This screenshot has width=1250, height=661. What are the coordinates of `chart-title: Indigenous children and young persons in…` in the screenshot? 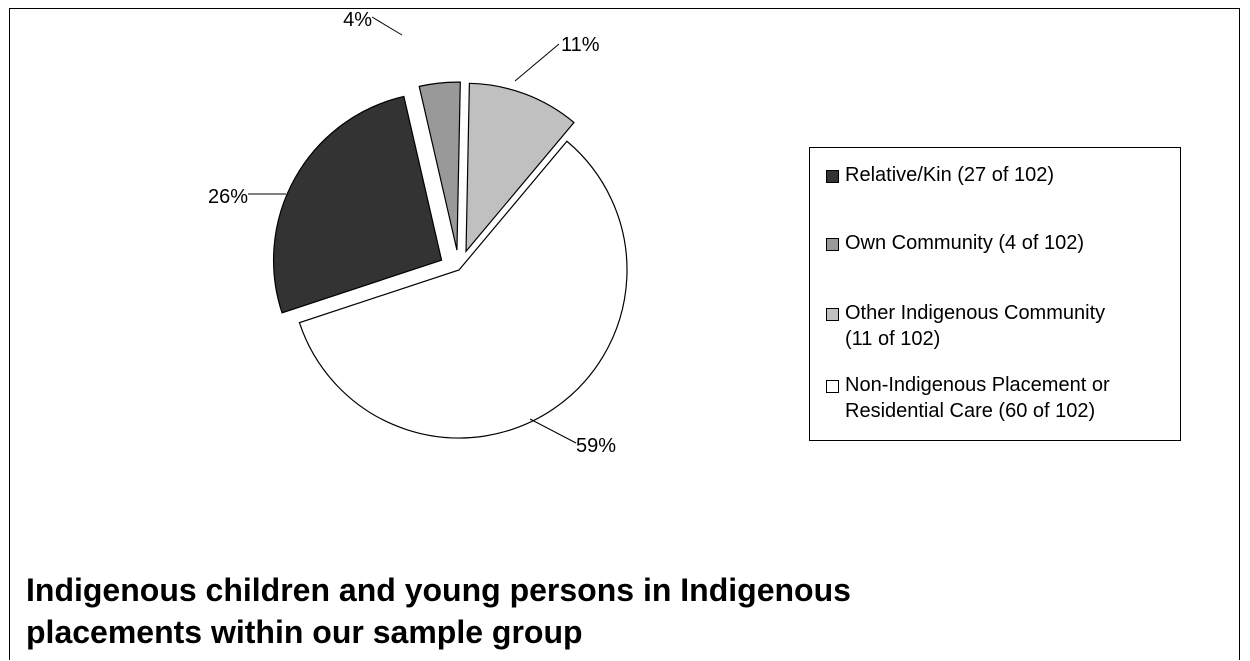 It's located at (576, 611).